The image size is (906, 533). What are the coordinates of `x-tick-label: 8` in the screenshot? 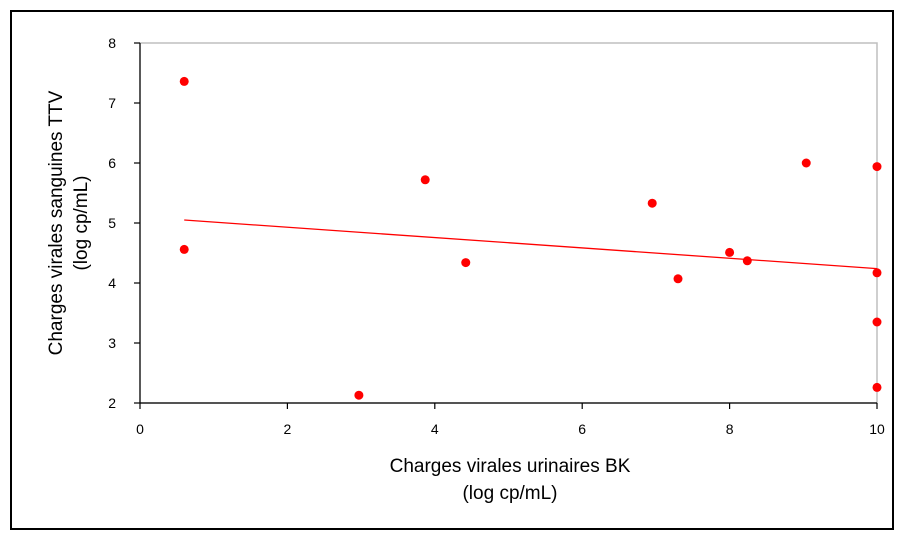 It's located at (730, 429).